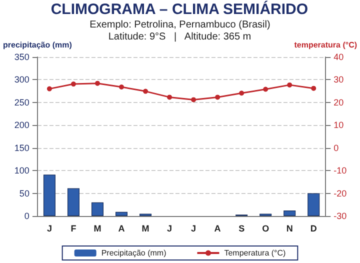 The image size is (360, 263). What do you see at coordinates (24, 193) in the screenshot?
I see `y-tick-label: 50` at bounding box center [24, 193].